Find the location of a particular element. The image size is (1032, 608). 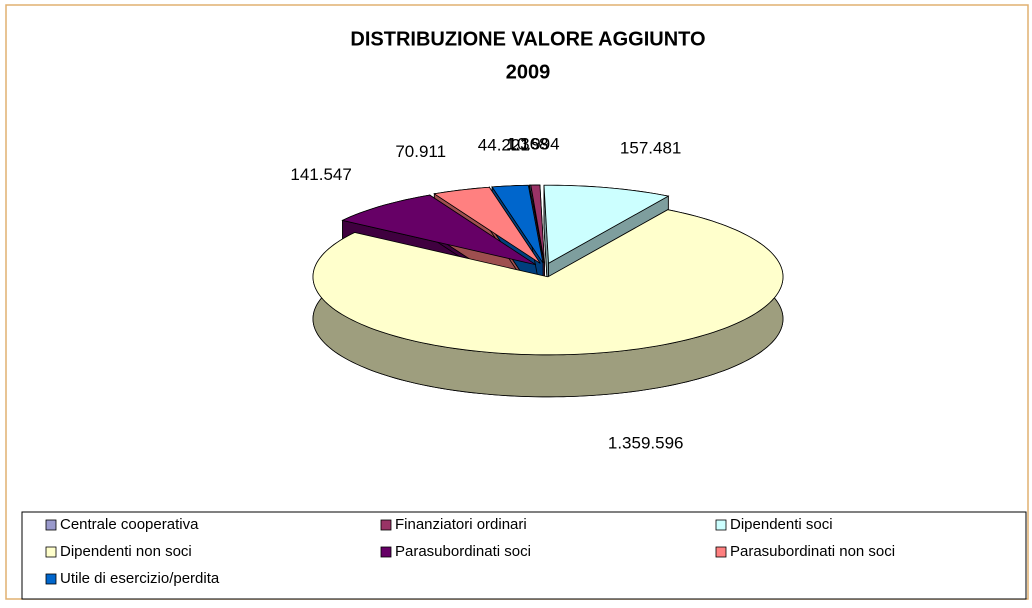

data-label: 1.359.596 is located at coordinates (646, 443).